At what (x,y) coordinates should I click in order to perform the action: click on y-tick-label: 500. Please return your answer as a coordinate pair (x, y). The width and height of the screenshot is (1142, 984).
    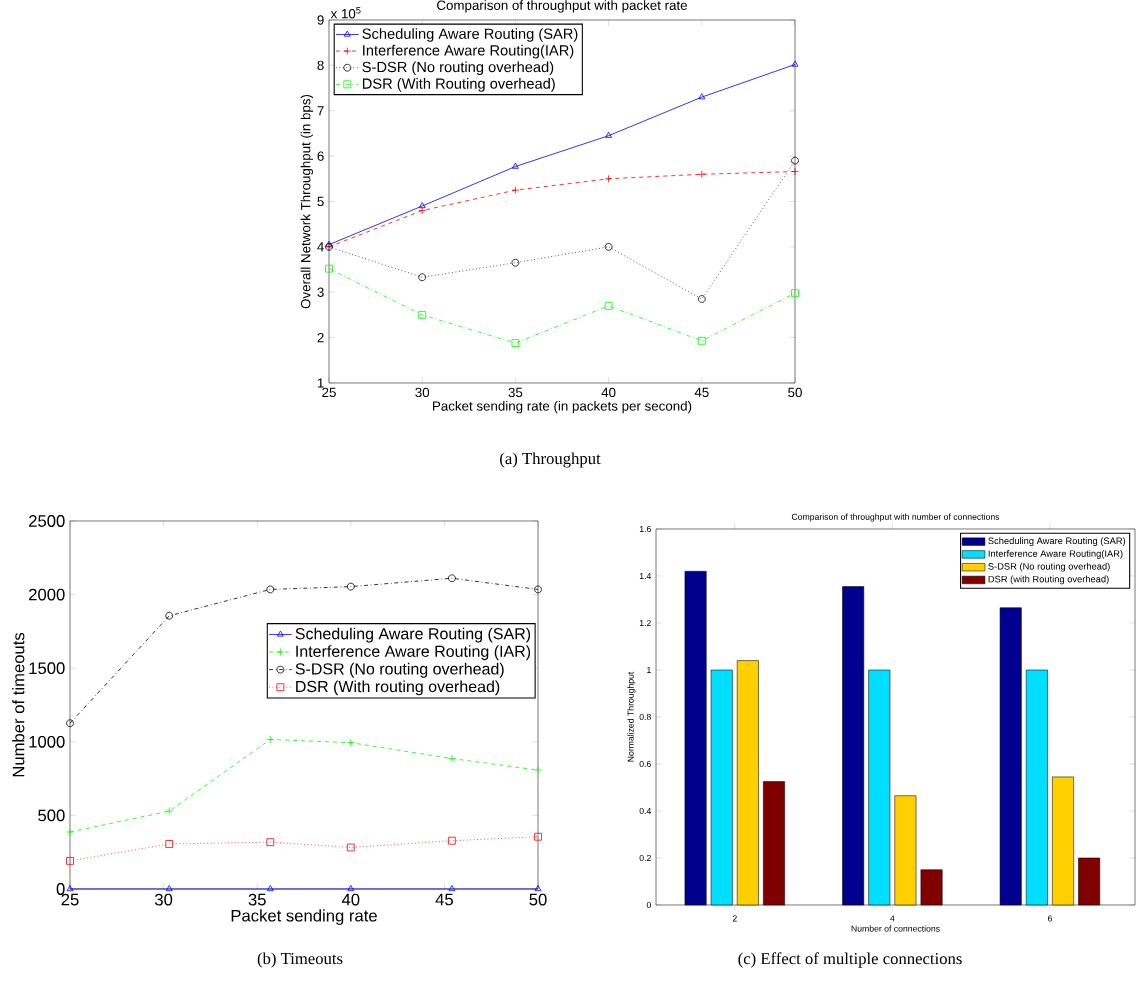
    Looking at the image, I should click on (51, 815).